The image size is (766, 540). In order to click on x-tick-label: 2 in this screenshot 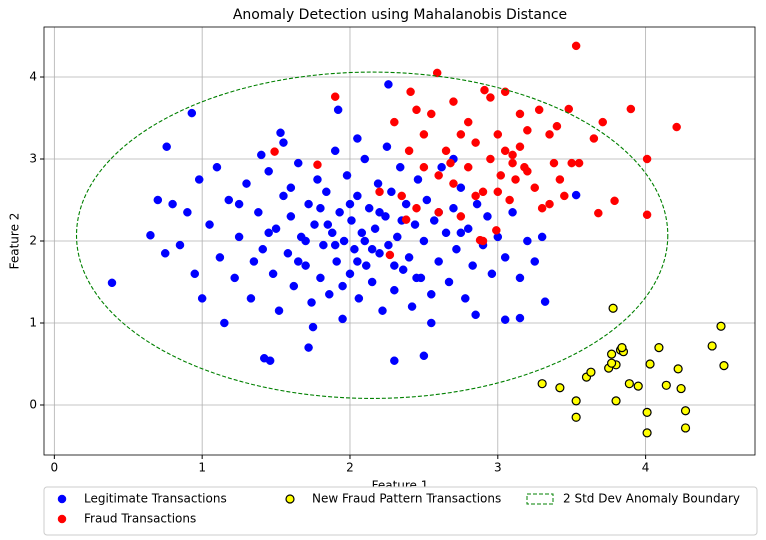, I will do `click(350, 468)`.